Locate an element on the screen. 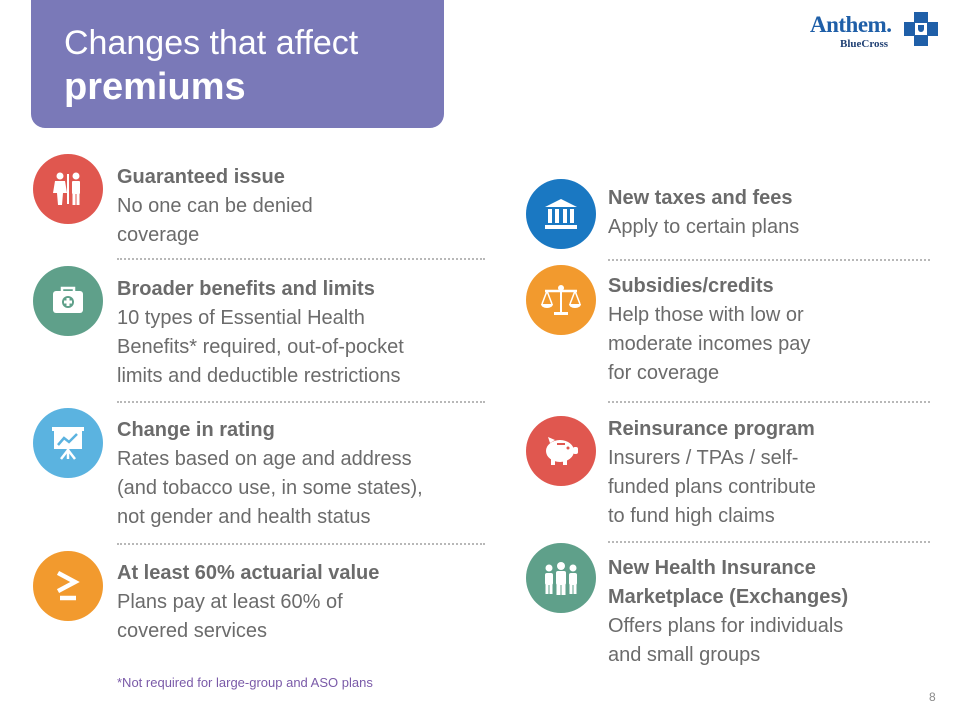 The width and height of the screenshot is (960, 720). item-title: Guaranteed issue is located at coordinates (201, 177).